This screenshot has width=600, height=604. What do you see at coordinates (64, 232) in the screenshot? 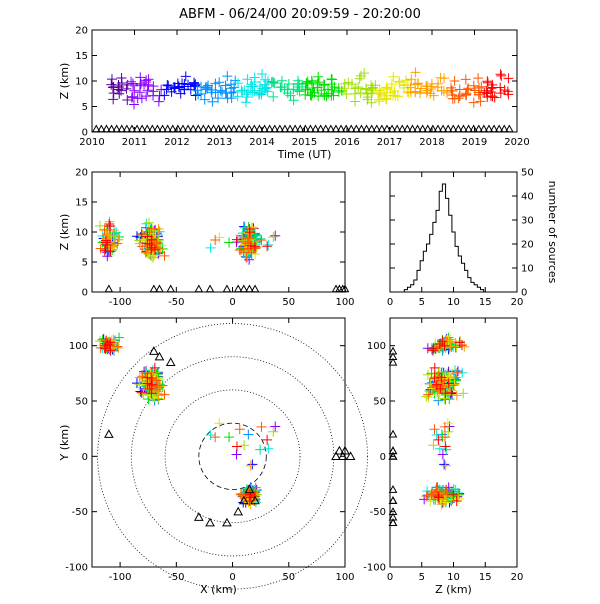
I see `y-axis-label: Z (km)` at bounding box center [64, 232].